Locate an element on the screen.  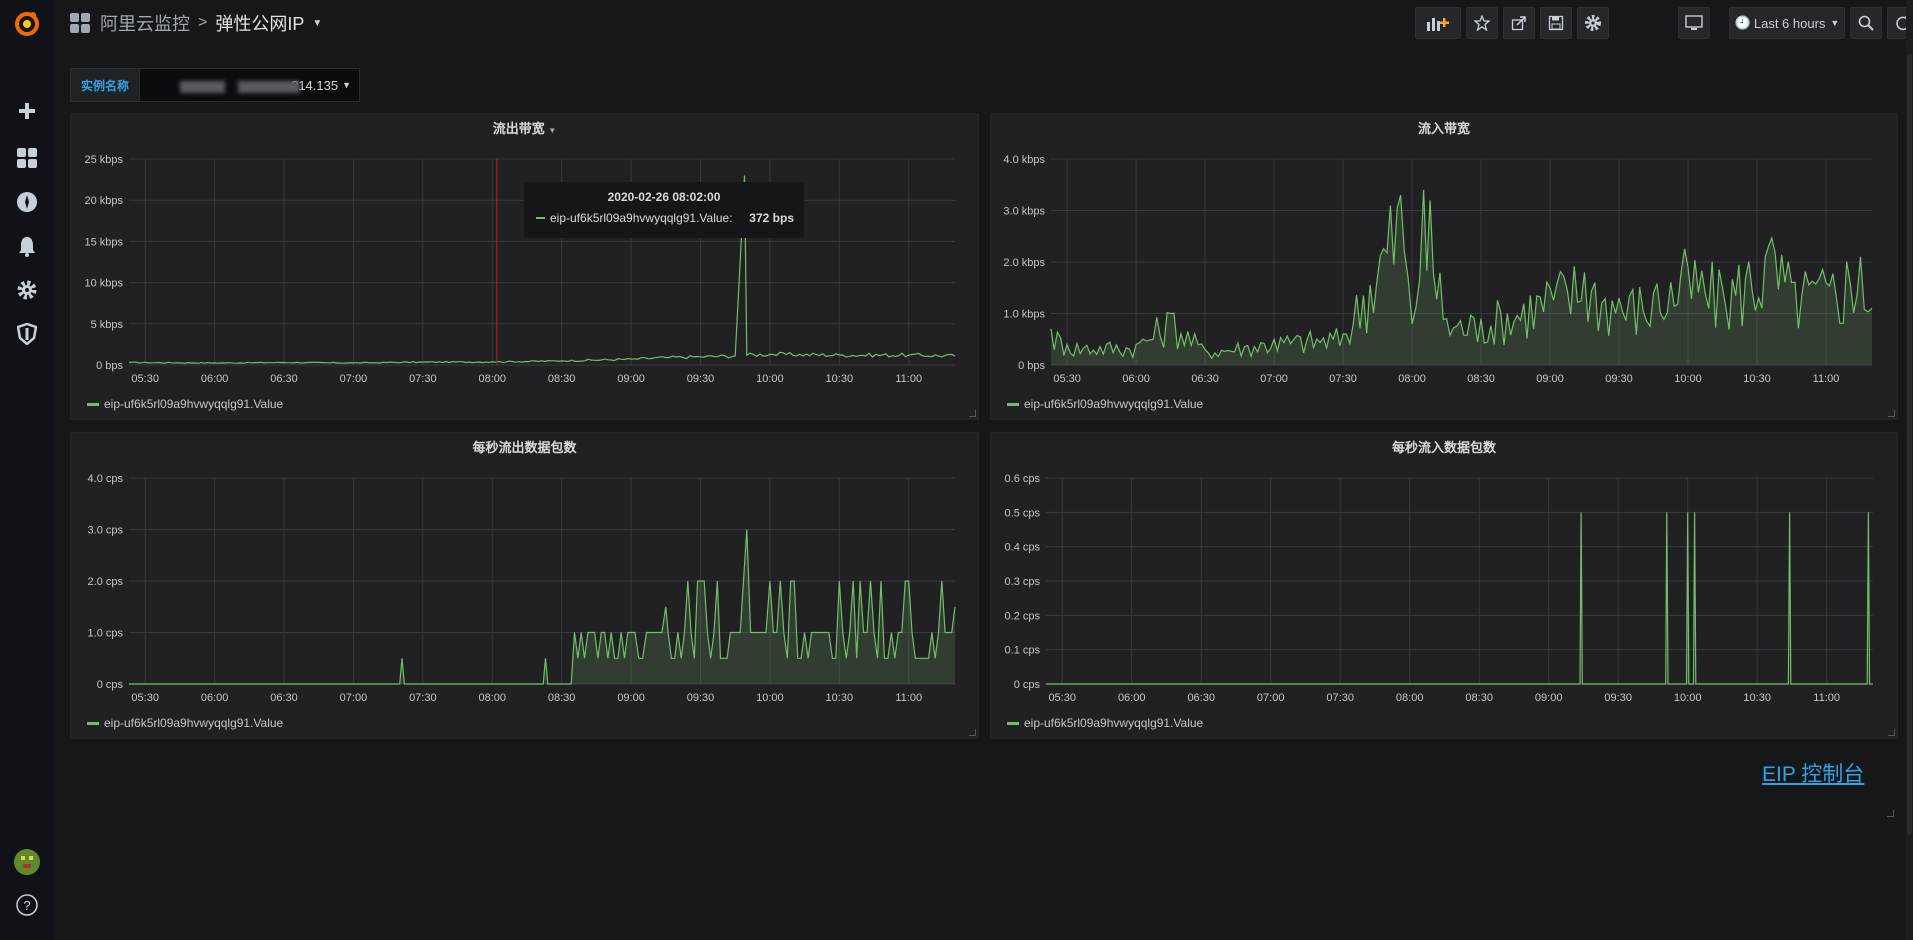
y-tick-label: 0.2 cps is located at coordinates (1023, 616).